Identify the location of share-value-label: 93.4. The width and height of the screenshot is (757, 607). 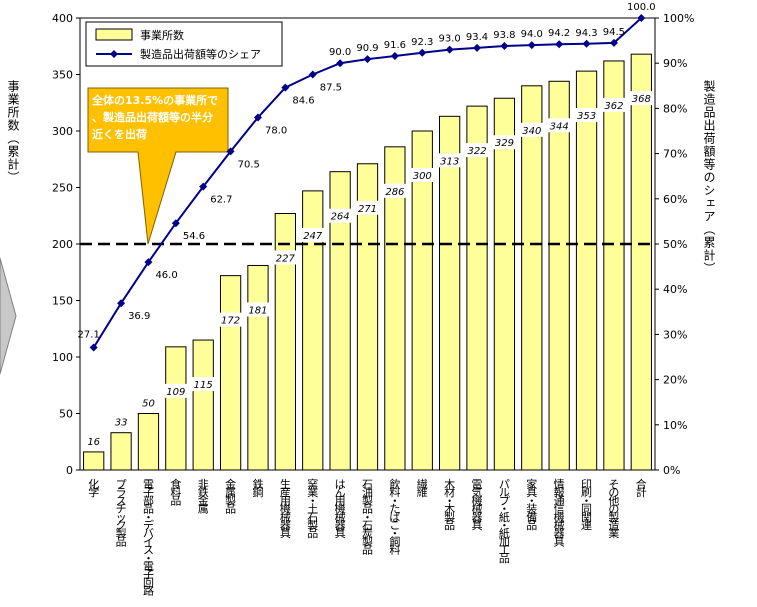
(477, 37).